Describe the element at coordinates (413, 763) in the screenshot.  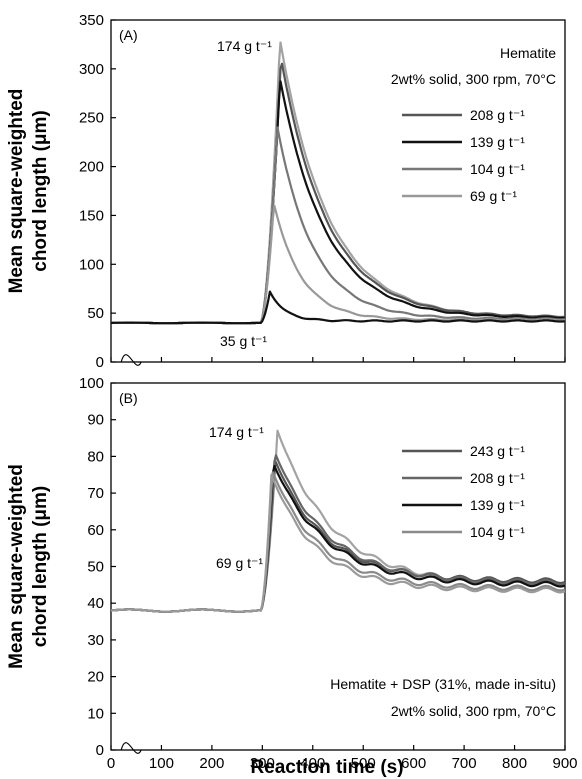
I see `x-tick-label: 600` at that location.